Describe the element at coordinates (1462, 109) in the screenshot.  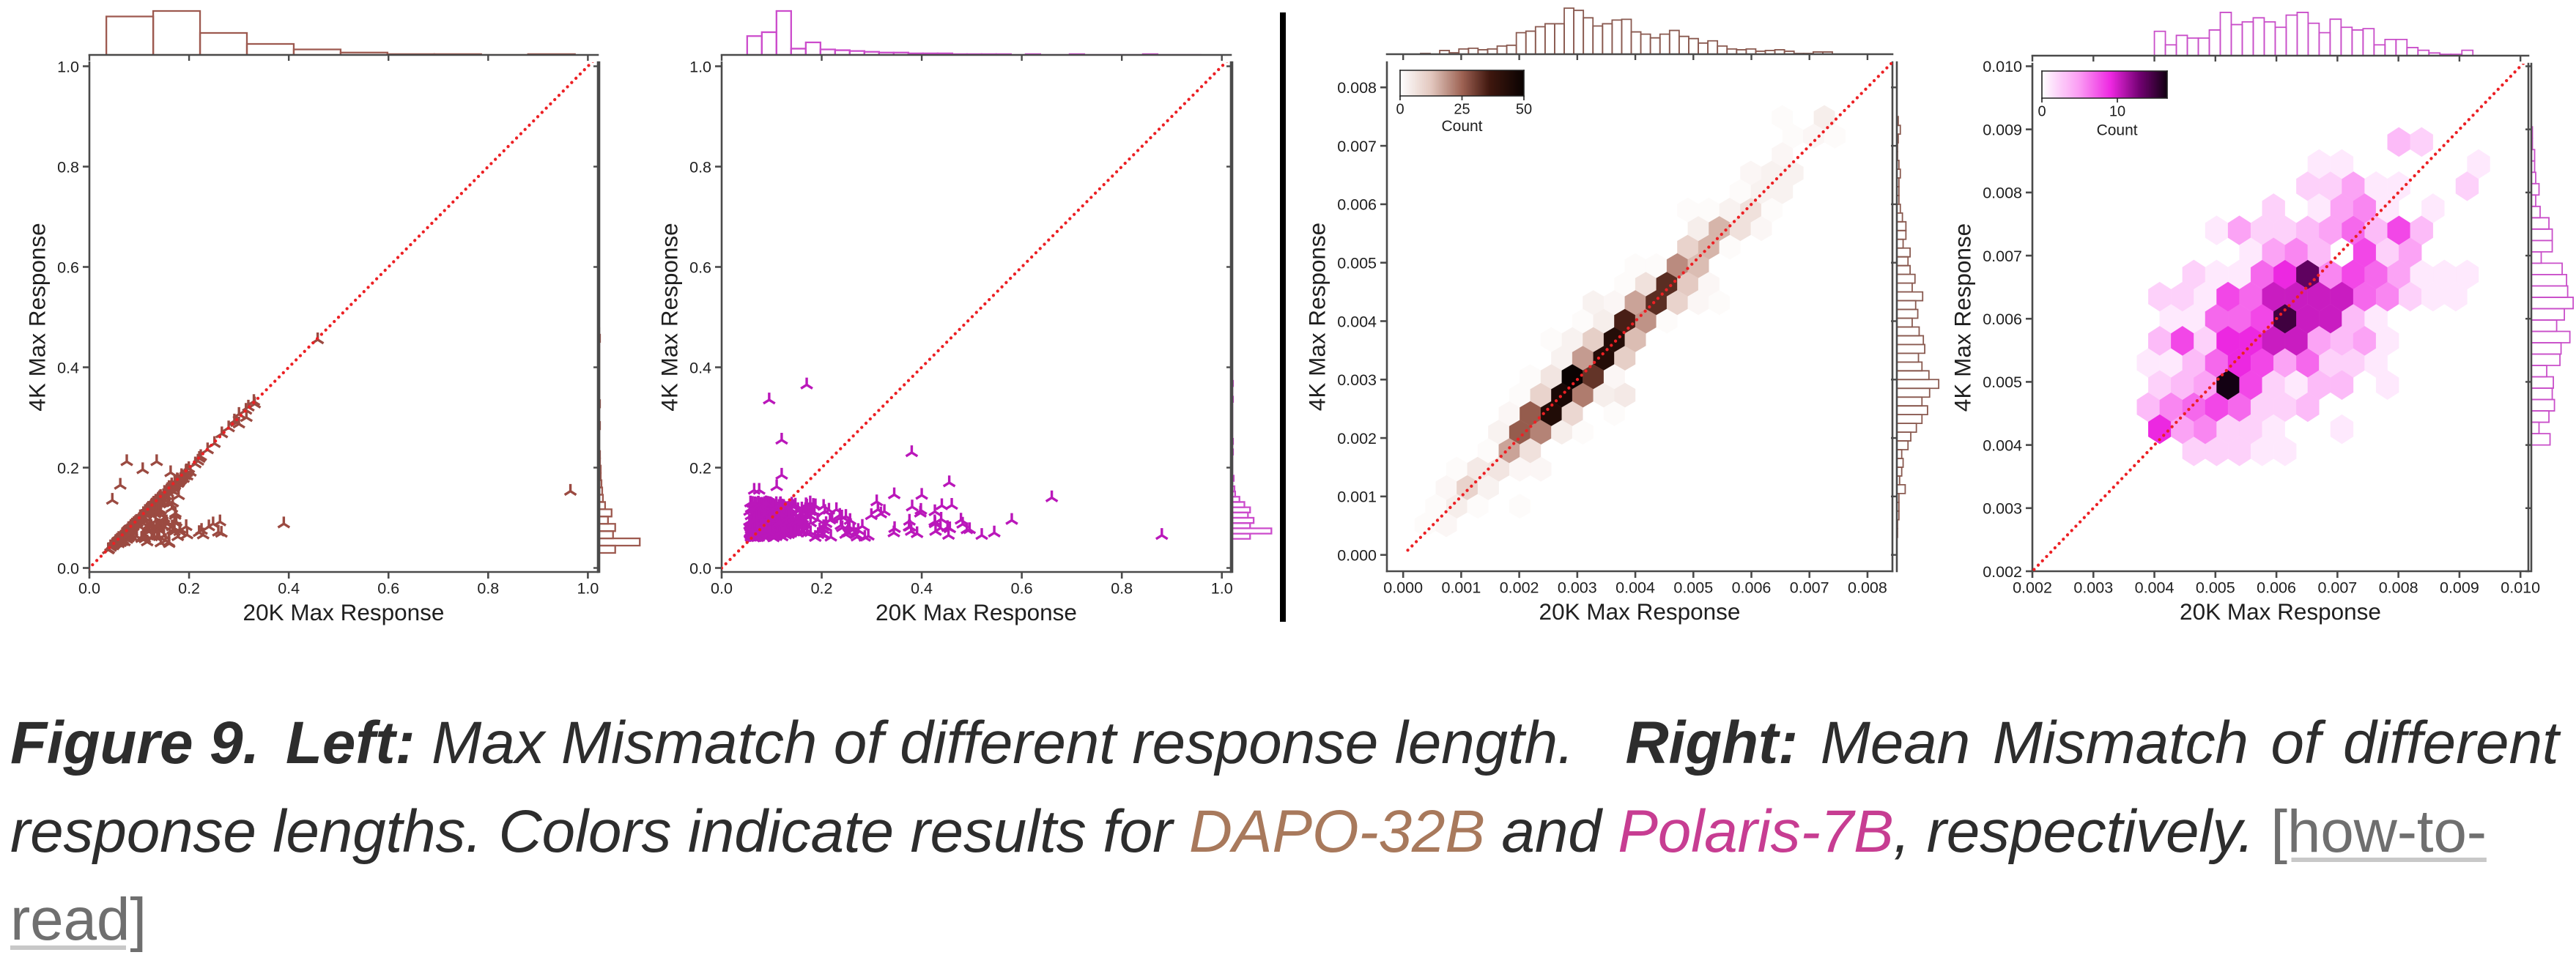
I see `svg-text: 25` at that location.